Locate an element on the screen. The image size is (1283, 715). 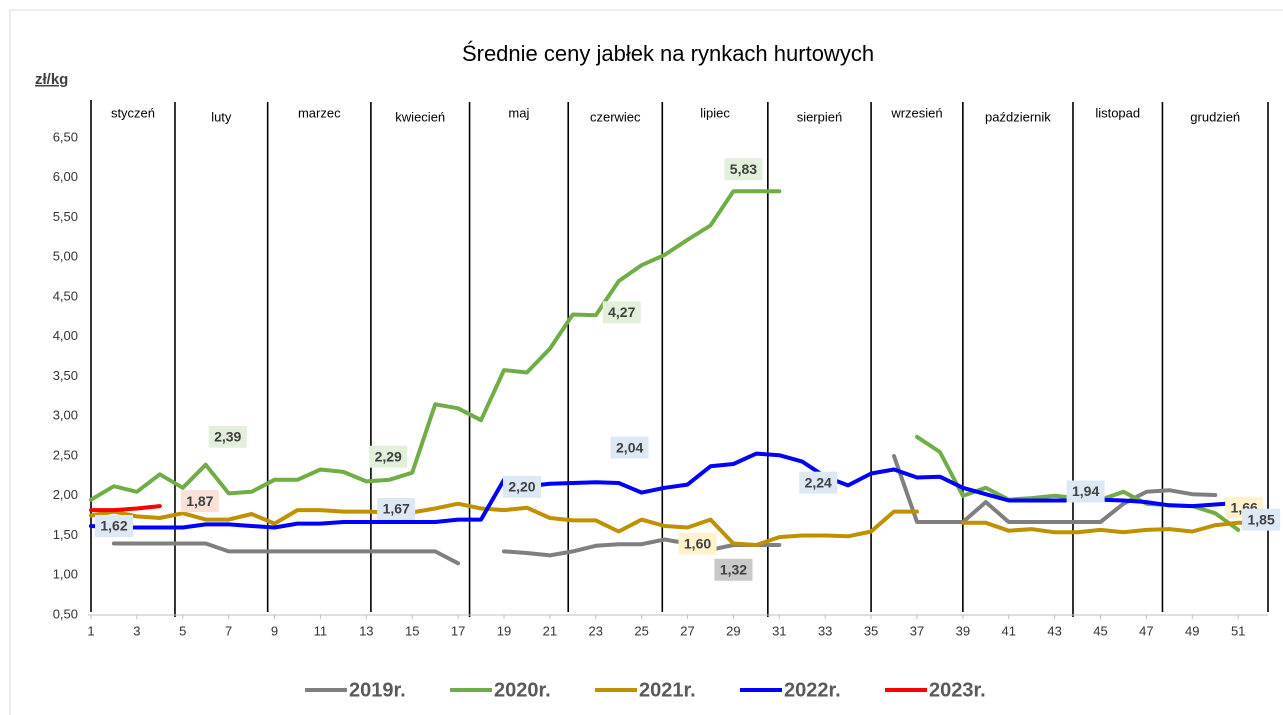
data-label: 5,83 is located at coordinates (743, 169).